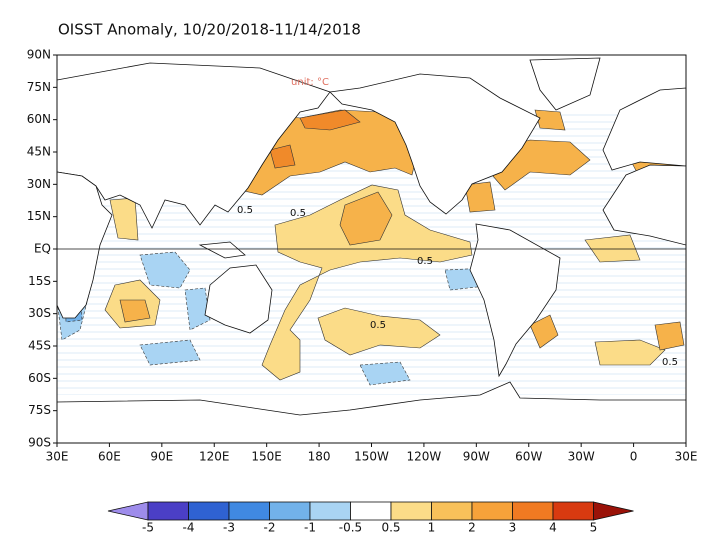 The image size is (722, 540). What do you see at coordinates (214, 457) in the screenshot?
I see `lon-label: 120E` at bounding box center [214, 457].